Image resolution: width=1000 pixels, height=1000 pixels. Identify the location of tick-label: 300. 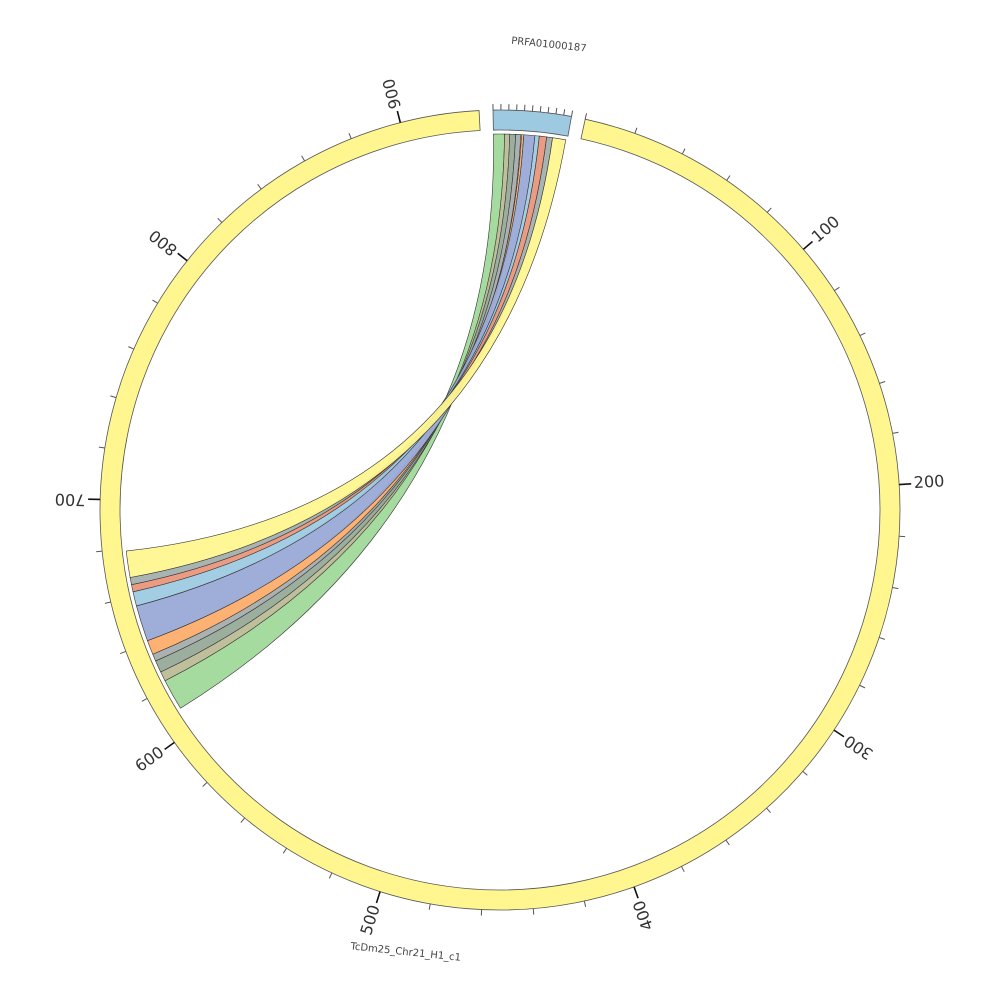
(858, 747).